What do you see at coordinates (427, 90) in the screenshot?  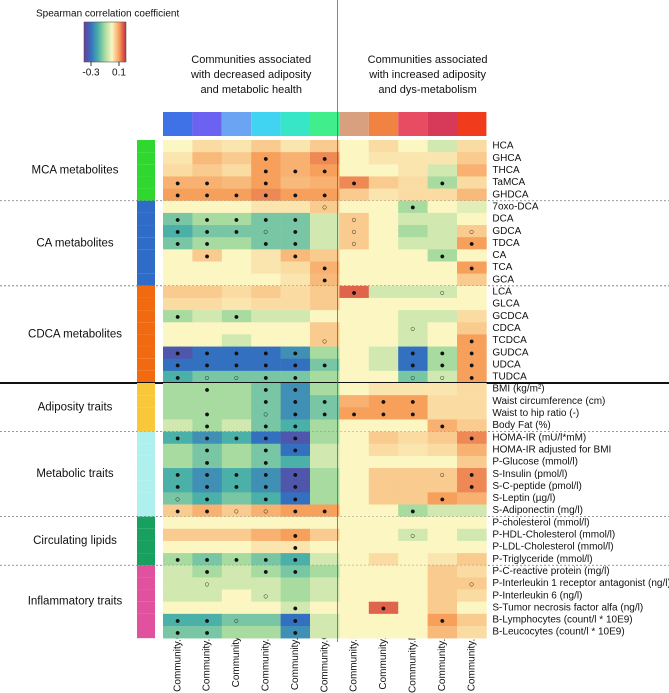 I see `column-group-header: and dys-metabolism` at bounding box center [427, 90].